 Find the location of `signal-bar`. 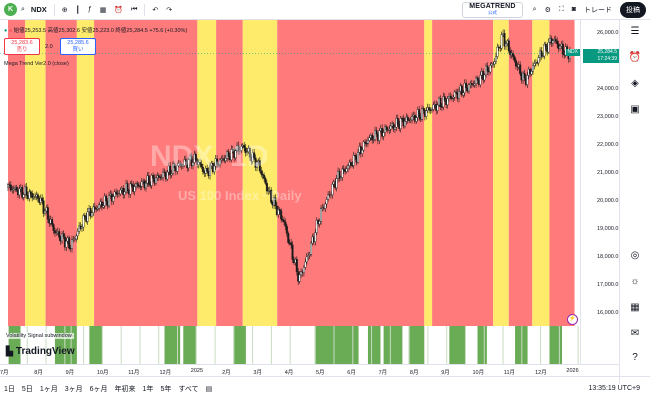

signal-bar is located at coordinates (336, 345).